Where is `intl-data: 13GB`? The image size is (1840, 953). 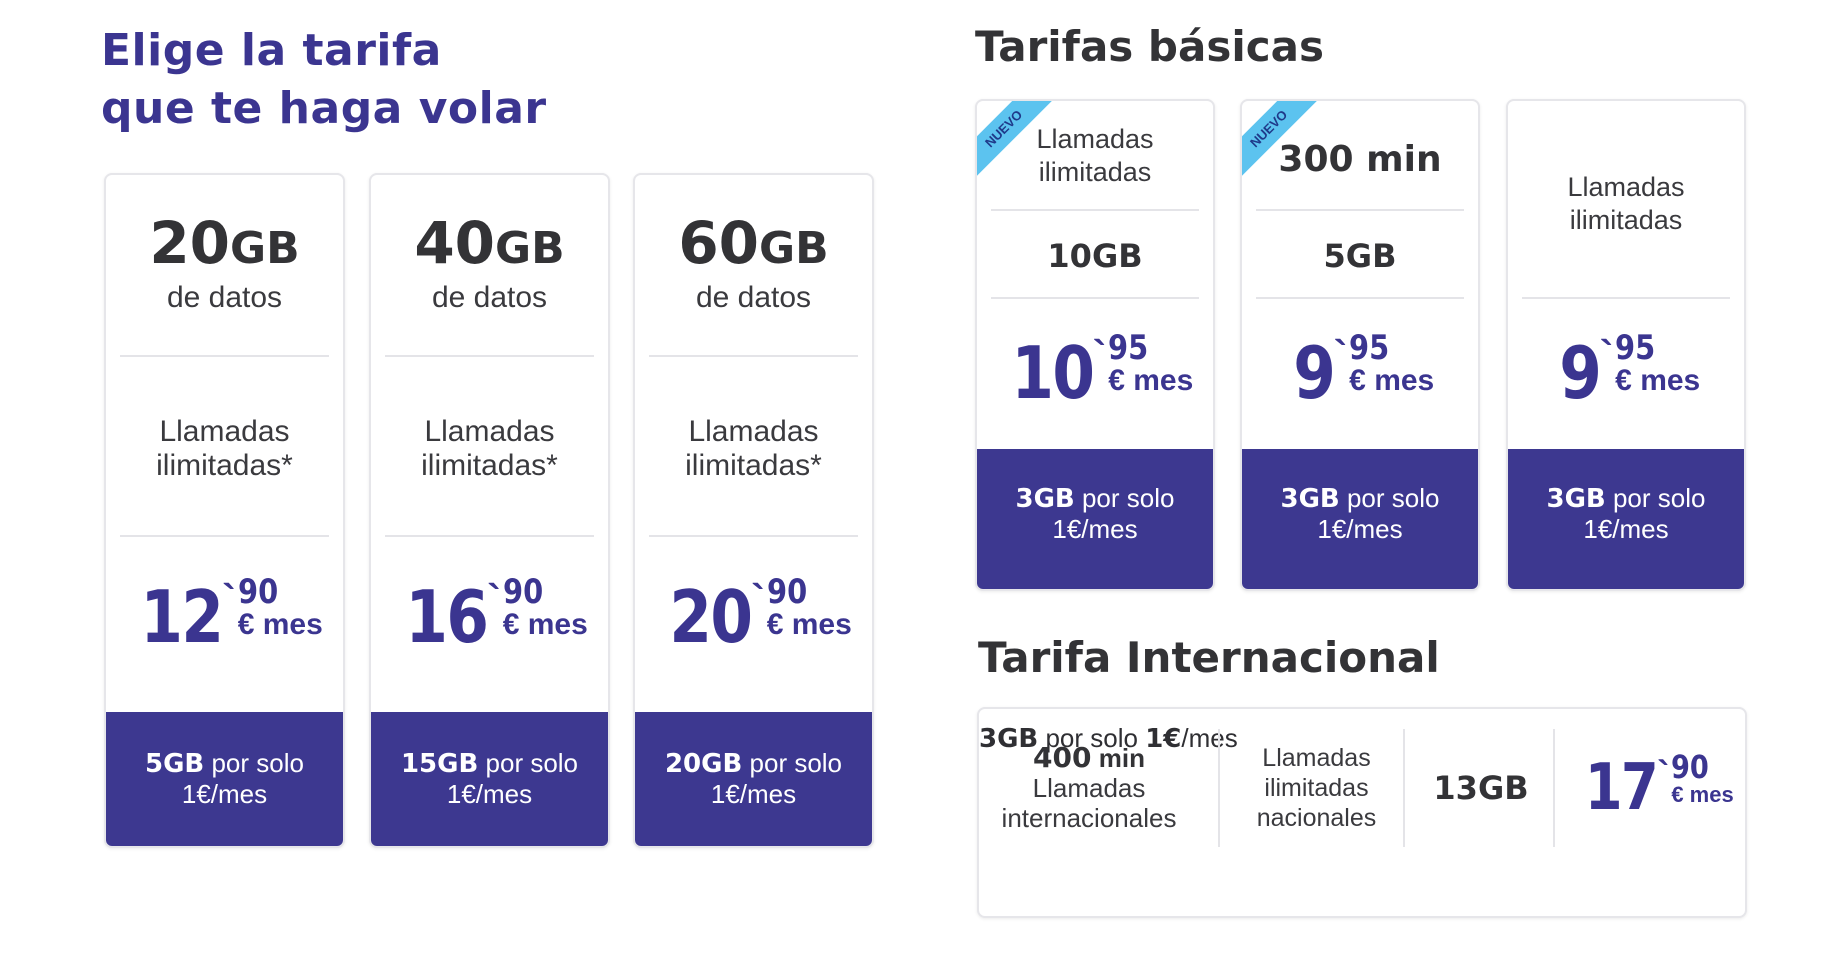 intl-data: 13GB is located at coordinates (1481, 788).